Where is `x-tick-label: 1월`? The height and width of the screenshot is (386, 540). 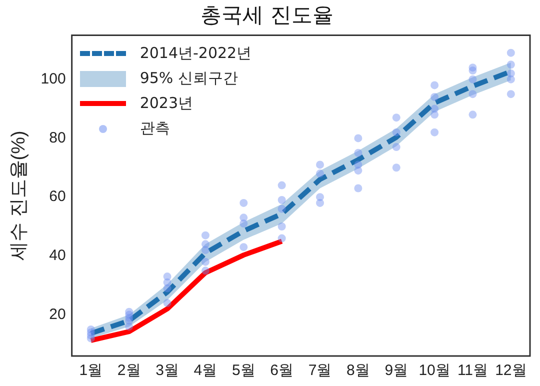 x-tick-label: 1월 is located at coordinates (91, 371).